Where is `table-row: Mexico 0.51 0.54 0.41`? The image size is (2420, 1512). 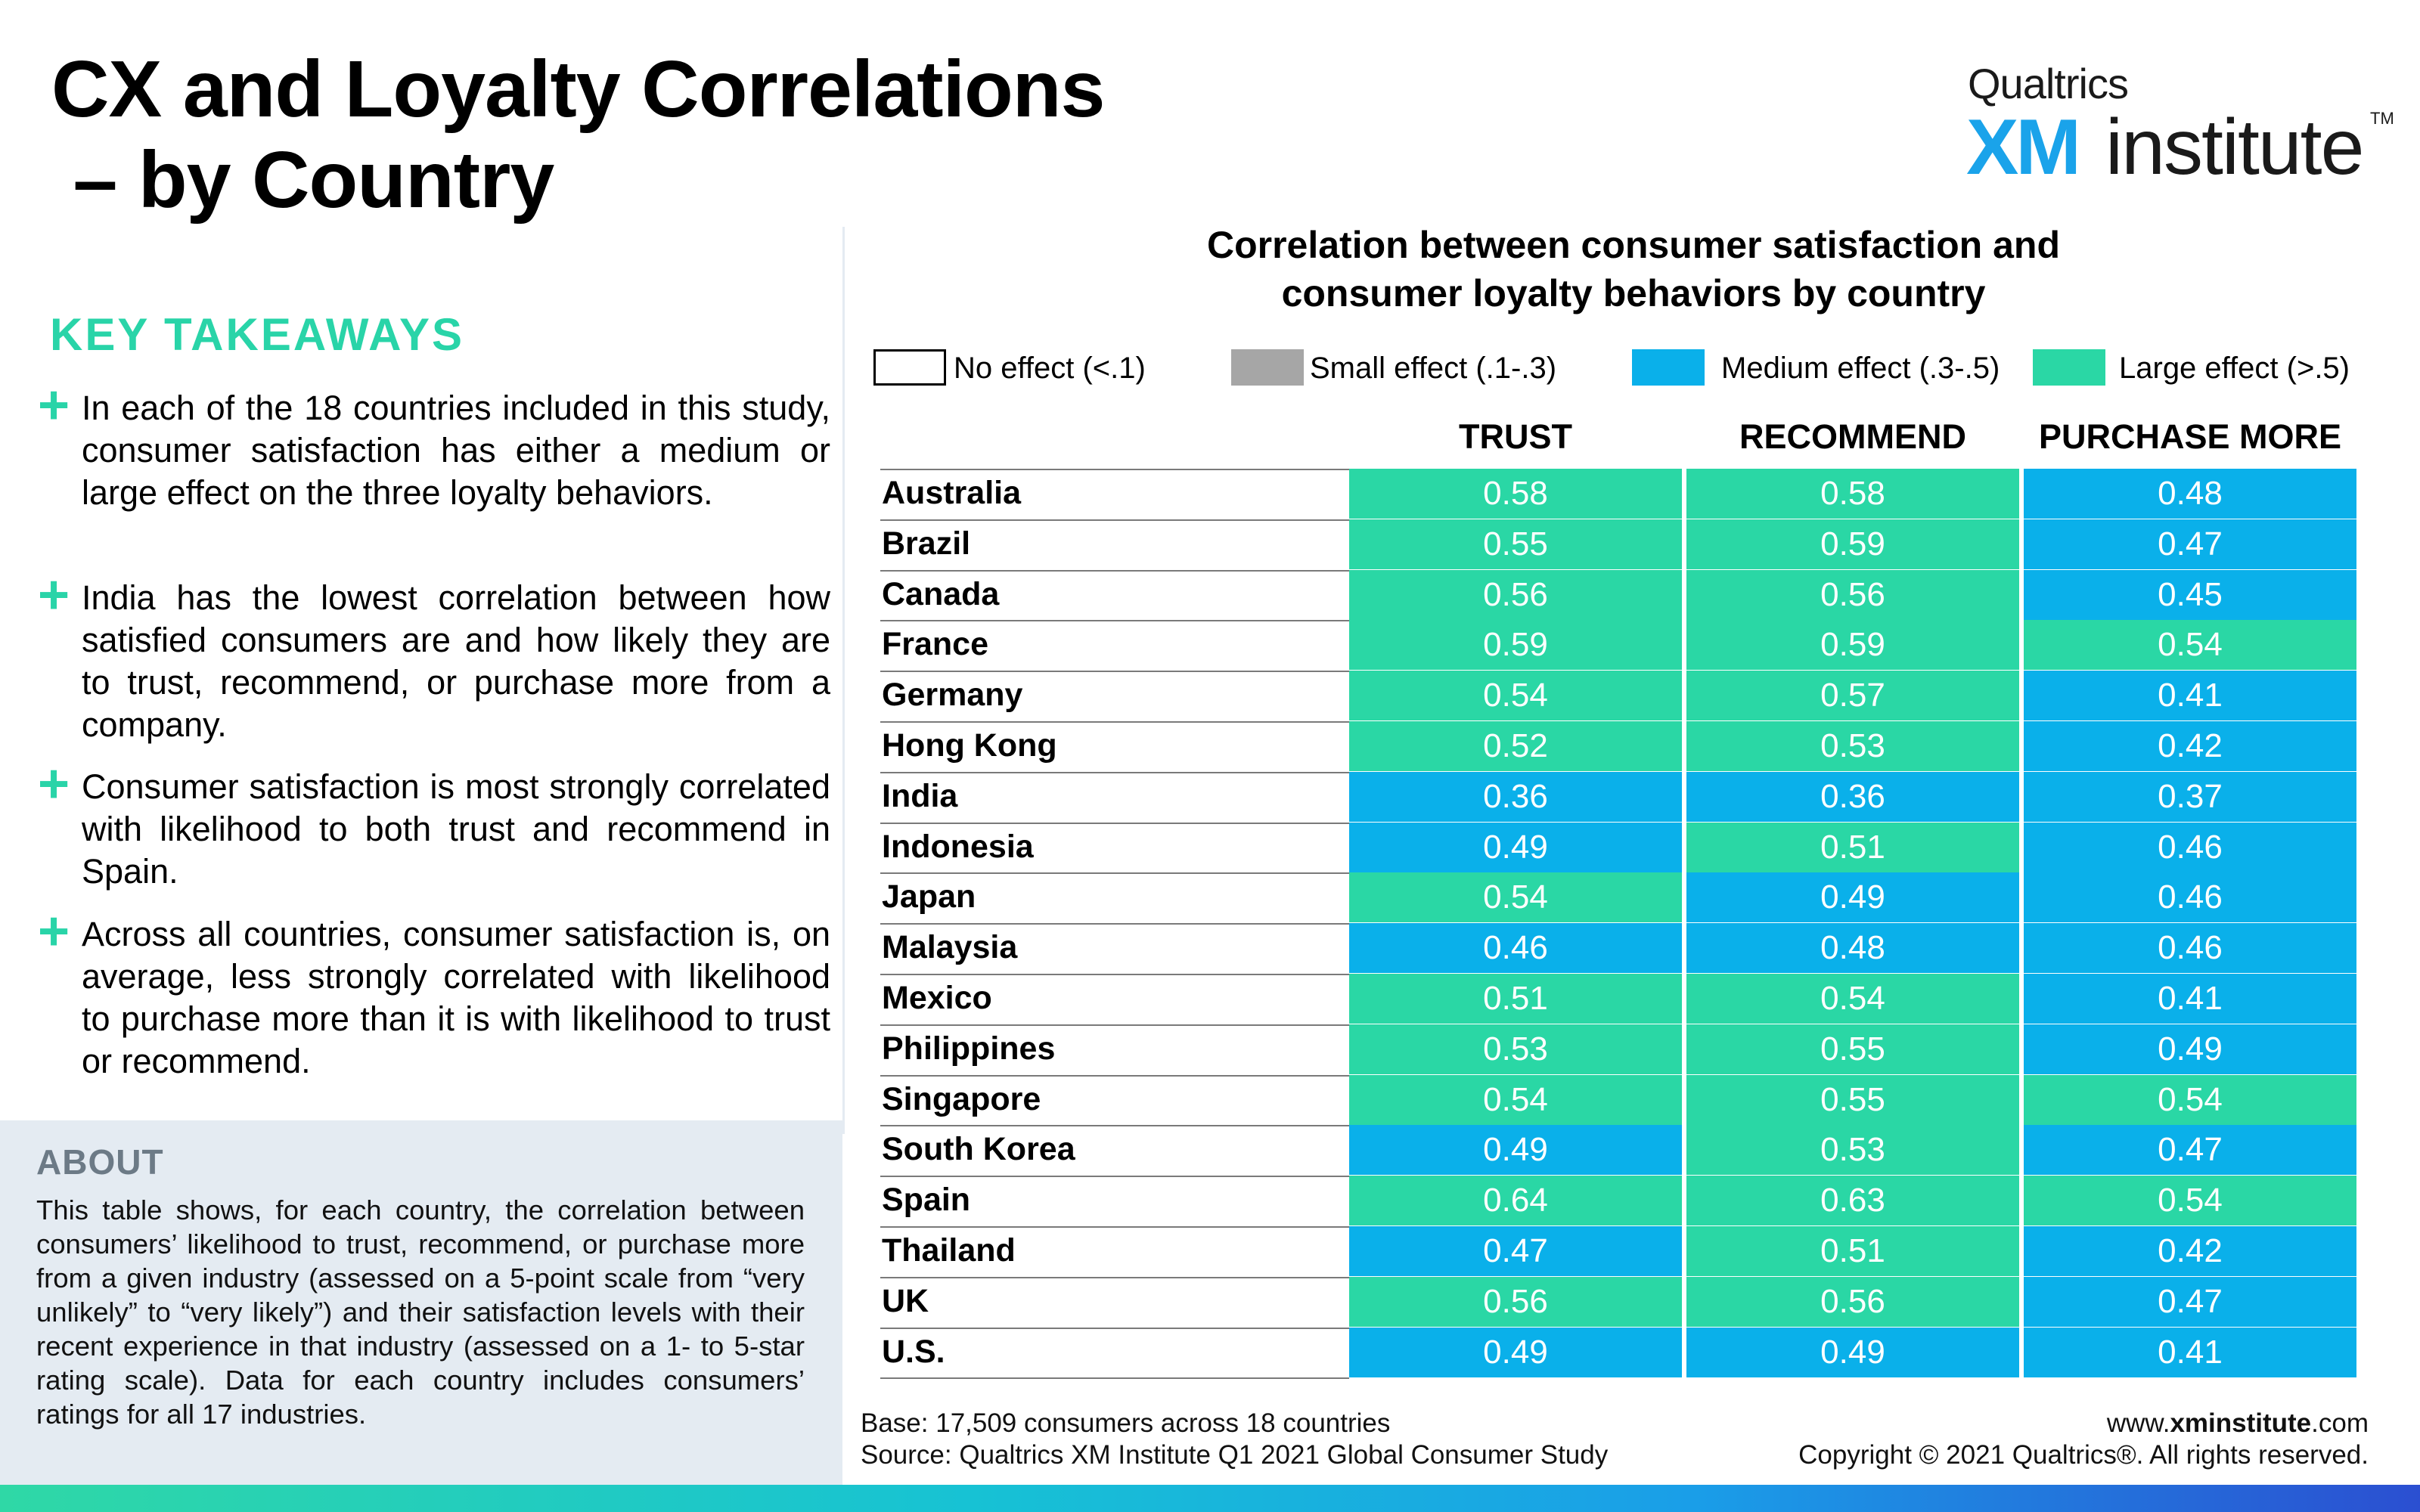 table-row: Mexico 0.51 0.54 0.41 is located at coordinates (1619, 999).